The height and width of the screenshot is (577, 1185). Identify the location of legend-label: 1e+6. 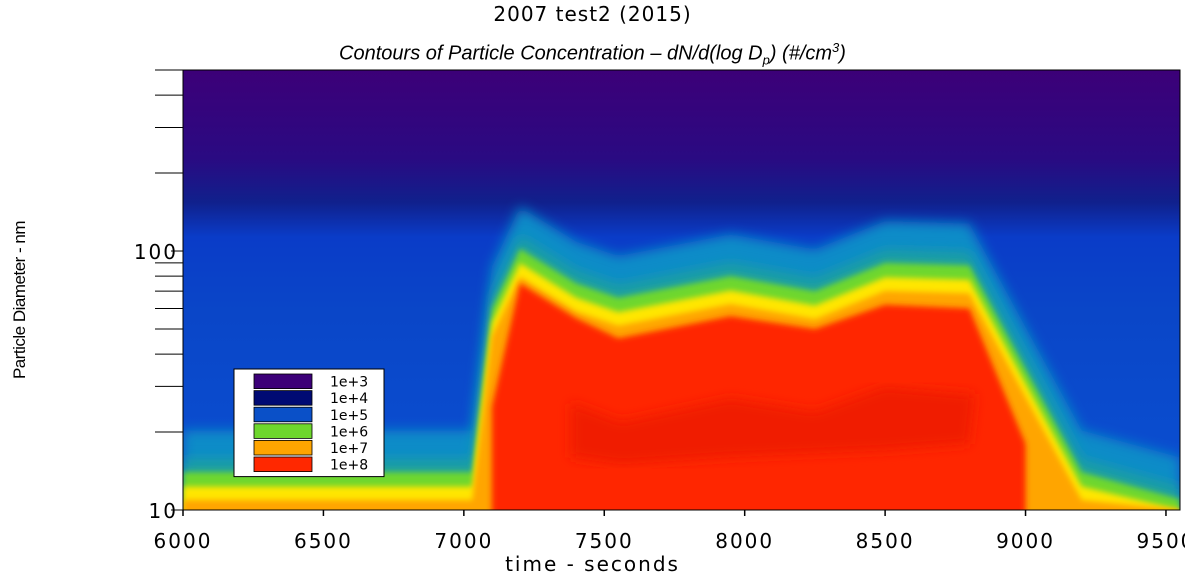
(349, 432).